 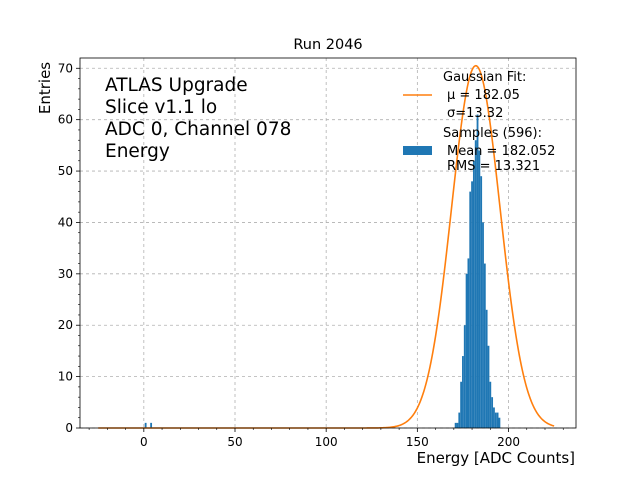 What do you see at coordinates (45, 88) in the screenshot?
I see `y-axis-label: Entries` at bounding box center [45, 88].